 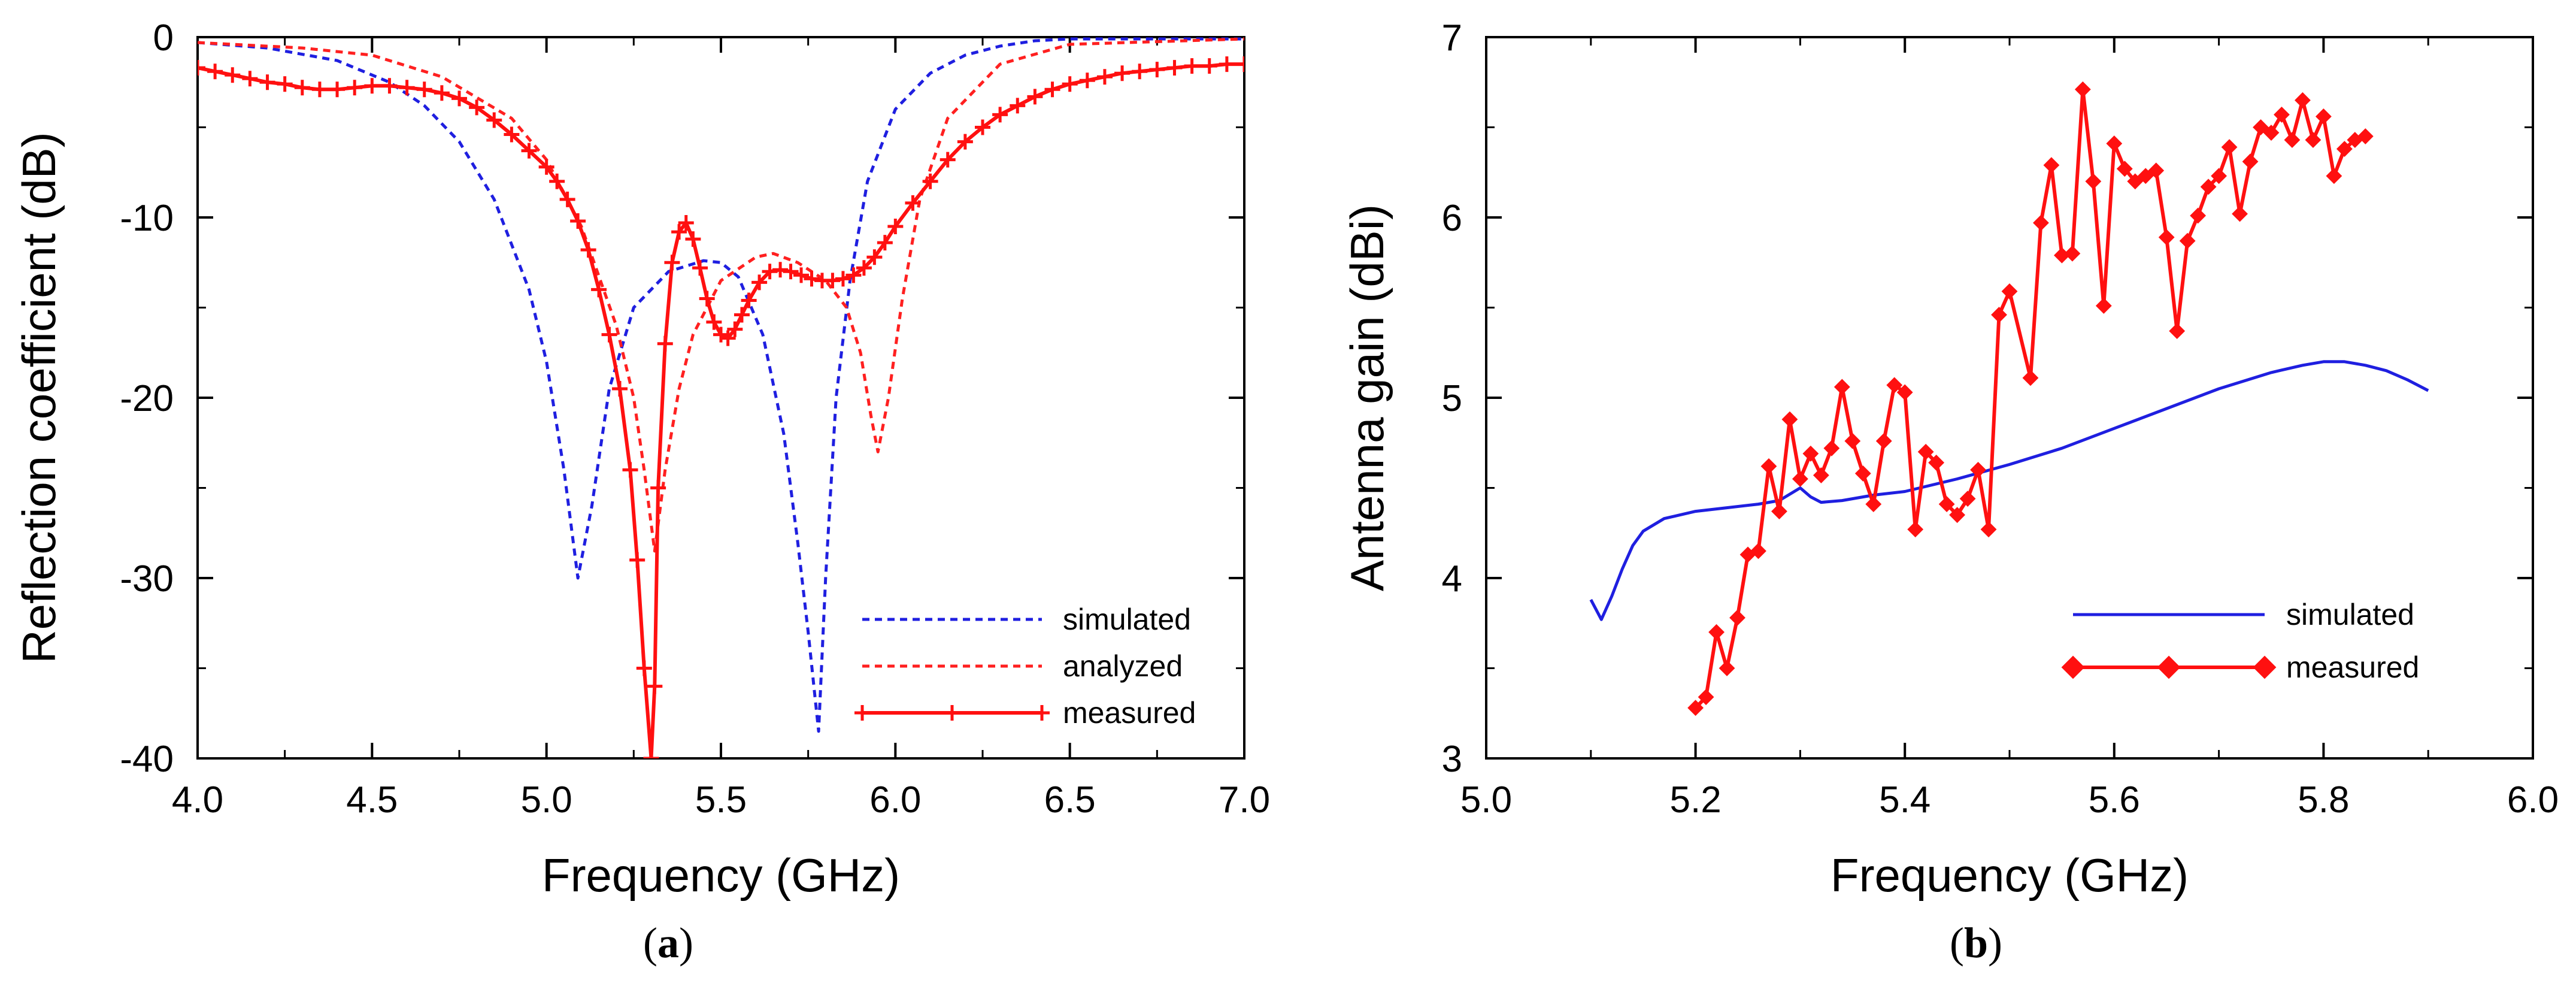 I want to click on x-axis-label-a: Frequency (GHz), so click(x=721, y=876).